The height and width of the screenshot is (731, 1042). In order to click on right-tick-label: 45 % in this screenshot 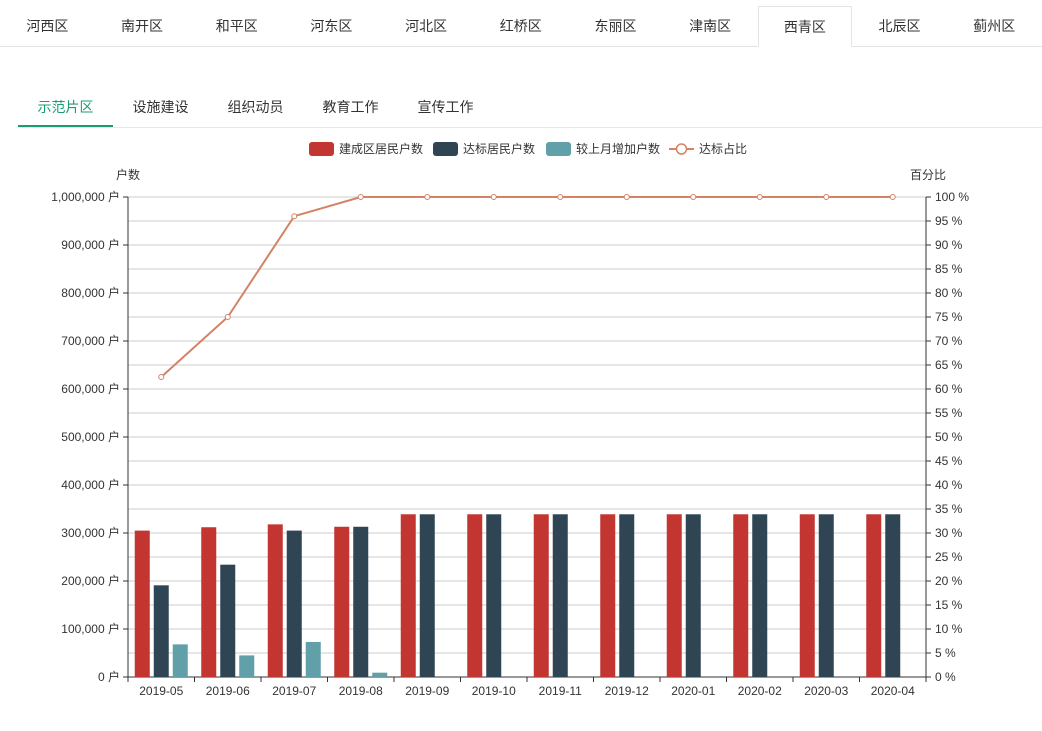, I will do `click(949, 461)`.